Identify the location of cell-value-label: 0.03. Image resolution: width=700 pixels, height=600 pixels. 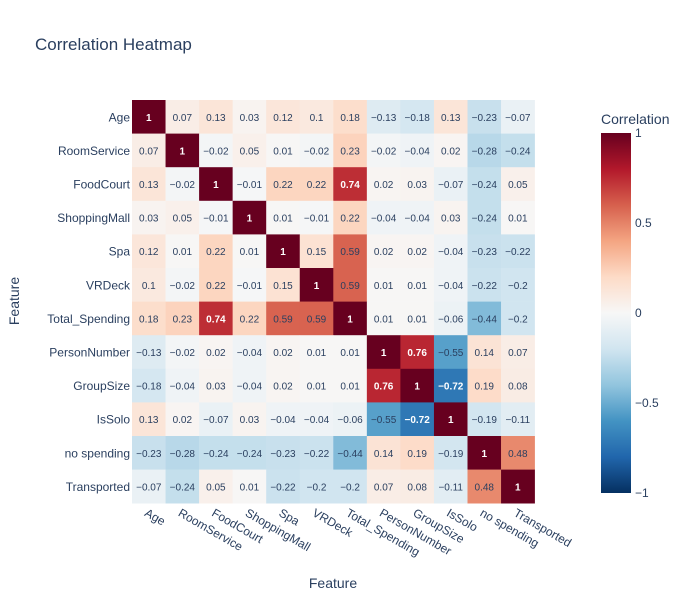
(250, 118).